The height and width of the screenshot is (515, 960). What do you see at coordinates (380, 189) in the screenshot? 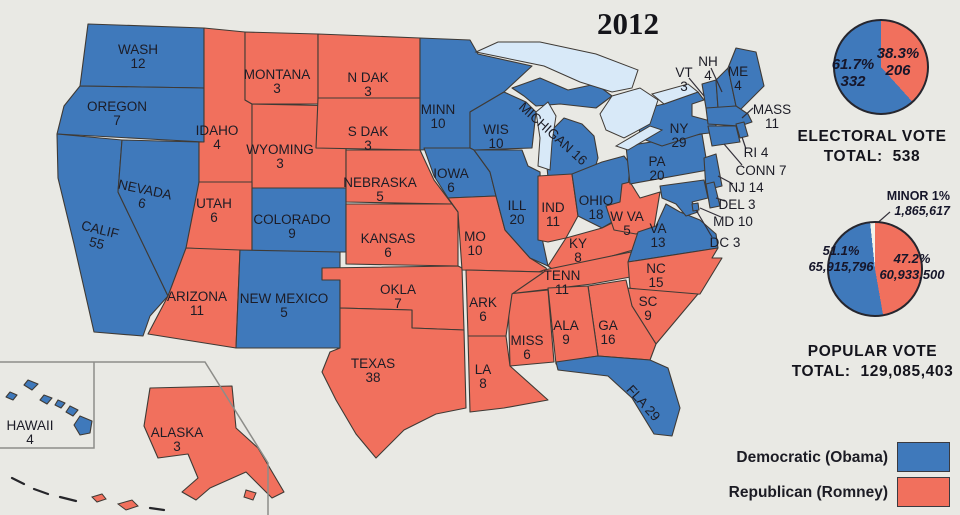
I see `state-label-ne: NEBRASKA 5` at bounding box center [380, 189].